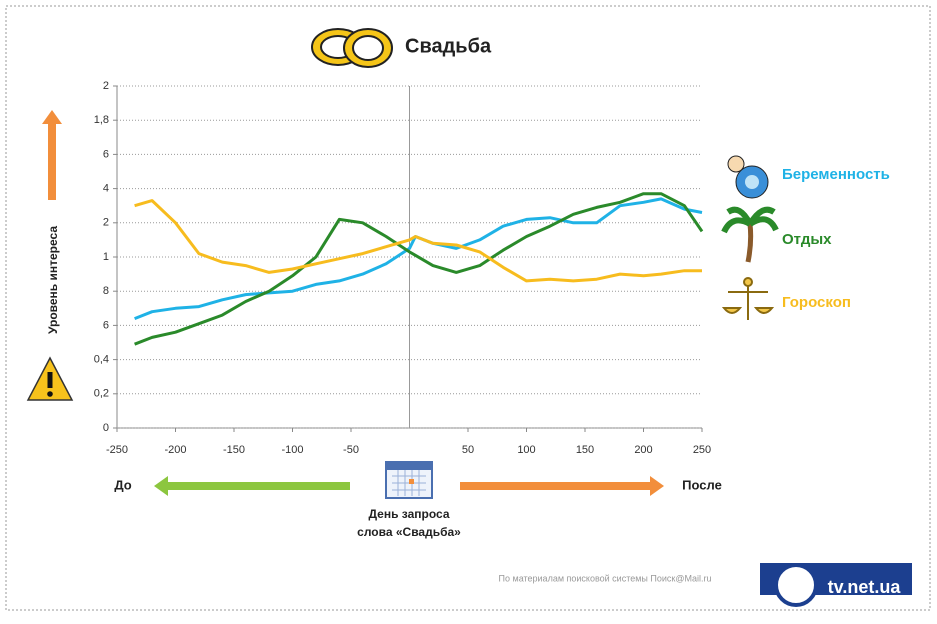  I want to click on x-tick-label: -250, so click(117, 450).